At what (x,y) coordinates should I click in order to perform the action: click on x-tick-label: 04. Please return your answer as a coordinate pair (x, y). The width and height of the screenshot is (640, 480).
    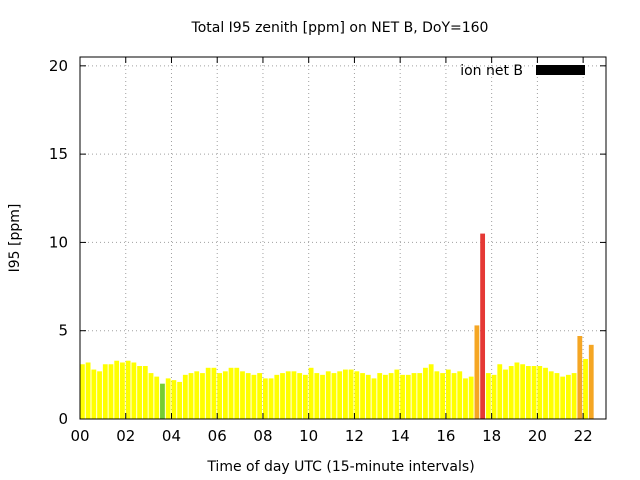
    Looking at the image, I should click on (171, 436).